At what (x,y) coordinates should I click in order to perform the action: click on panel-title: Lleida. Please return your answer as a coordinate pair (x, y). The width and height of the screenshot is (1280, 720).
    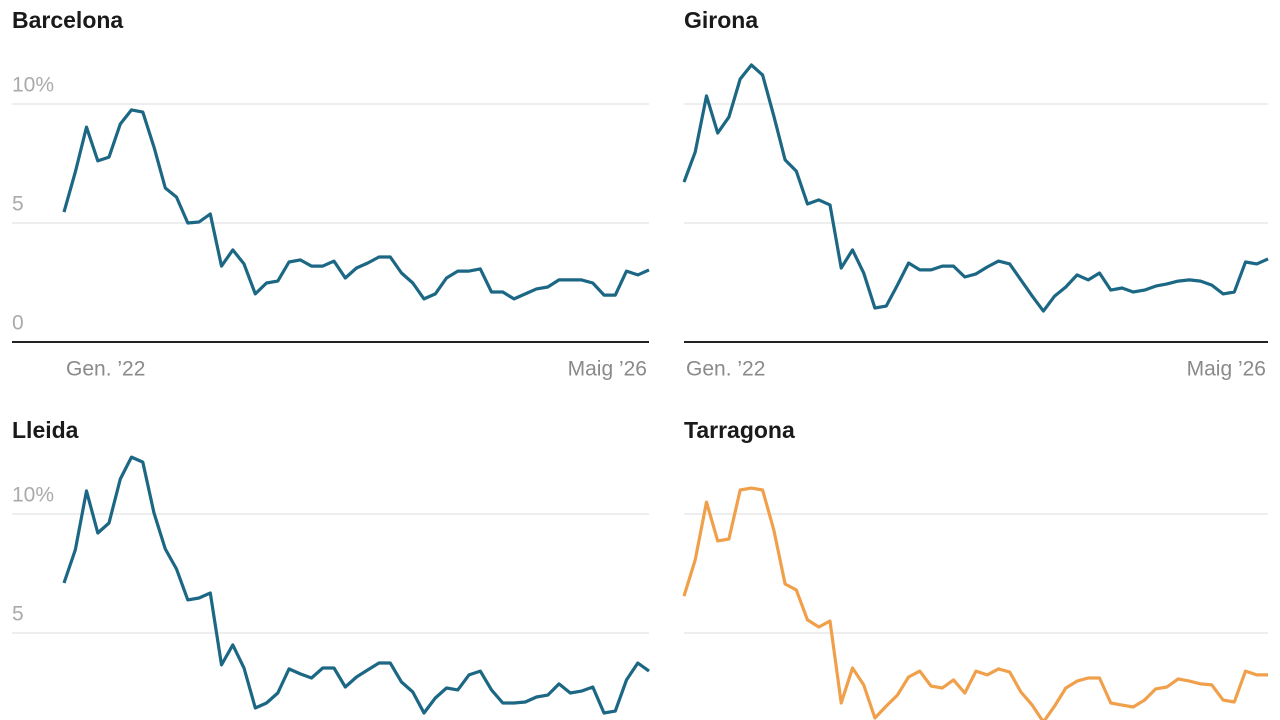
    Looking at the image, I should click on (45, 430).